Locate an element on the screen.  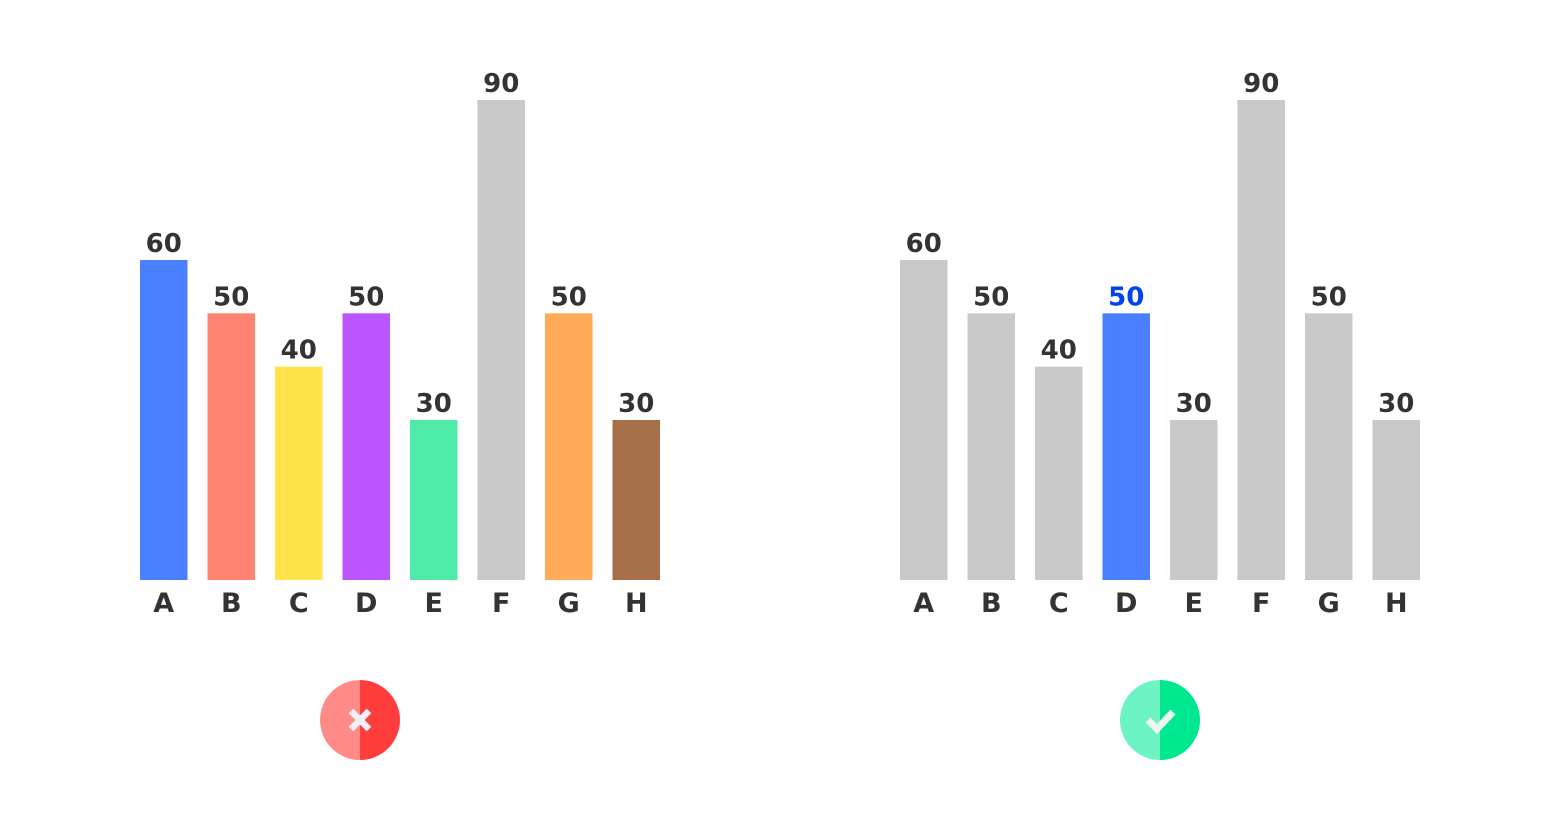
check-icon is located at coordinates (1160, 722).